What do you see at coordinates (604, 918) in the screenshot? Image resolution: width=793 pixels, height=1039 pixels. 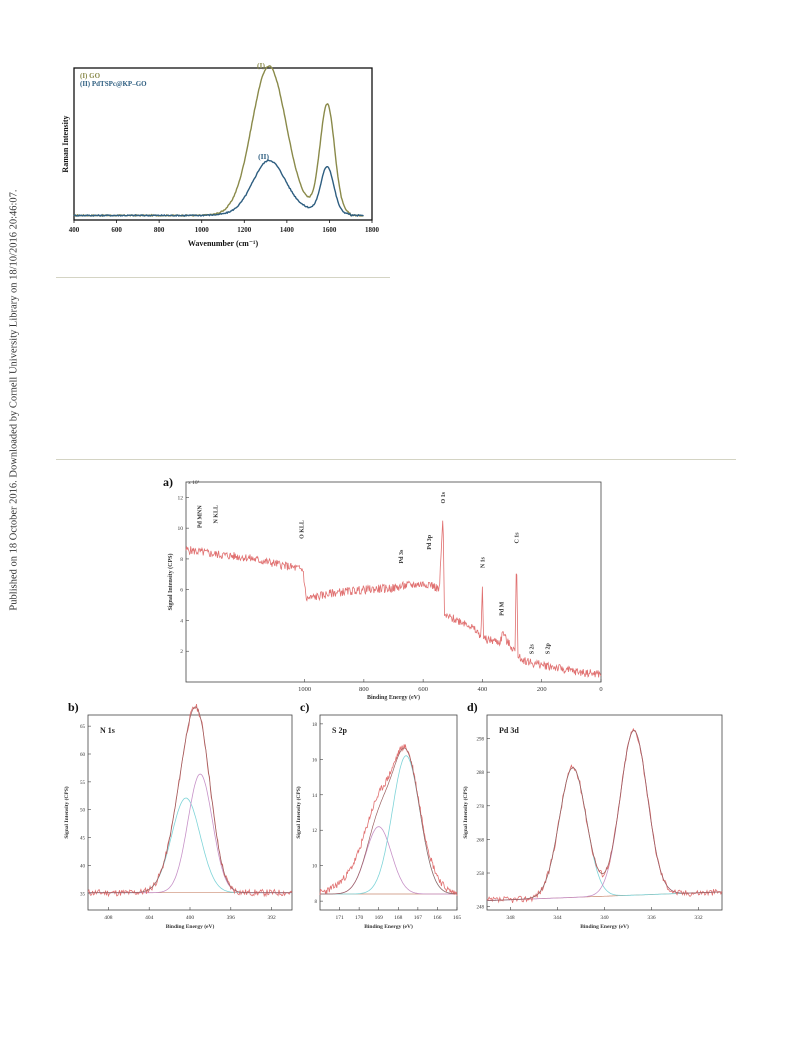 I see `xps-pd3d-x-tick-label: 340` at bounding box center [604, 918].